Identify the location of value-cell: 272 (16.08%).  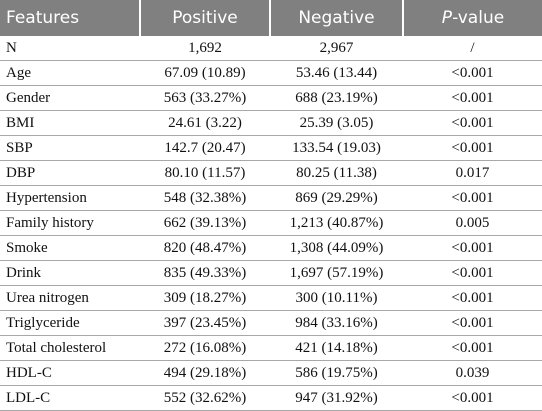
(205, 348).